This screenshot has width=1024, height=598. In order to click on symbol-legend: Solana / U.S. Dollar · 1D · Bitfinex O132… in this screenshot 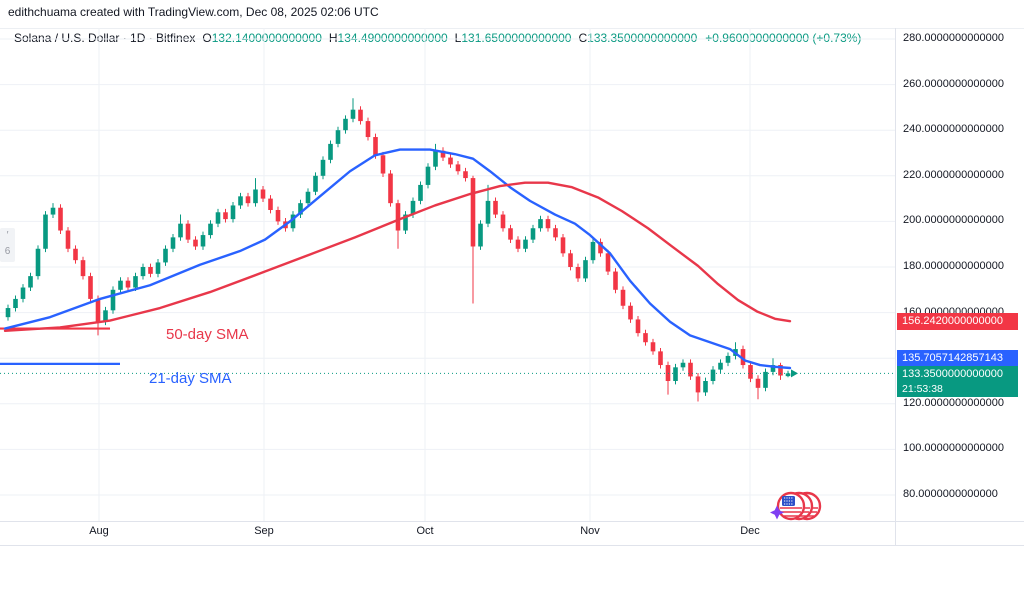, I will do `click(437, 38)`.